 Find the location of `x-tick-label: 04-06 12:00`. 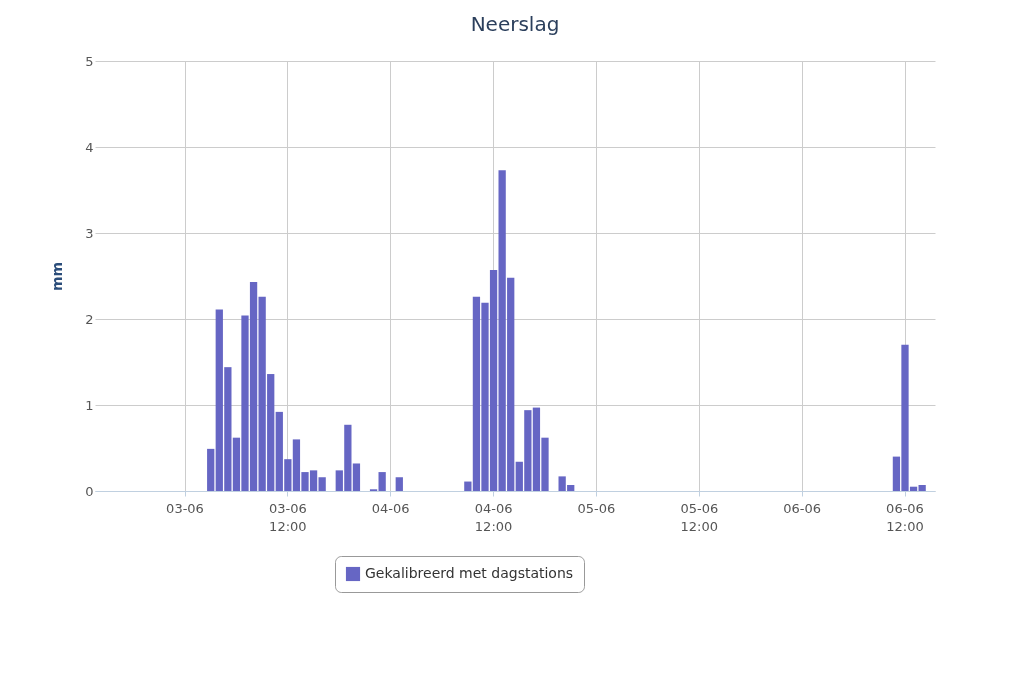

x-tick-label: 04-06 12:00 is located at coordinates (493, 517).